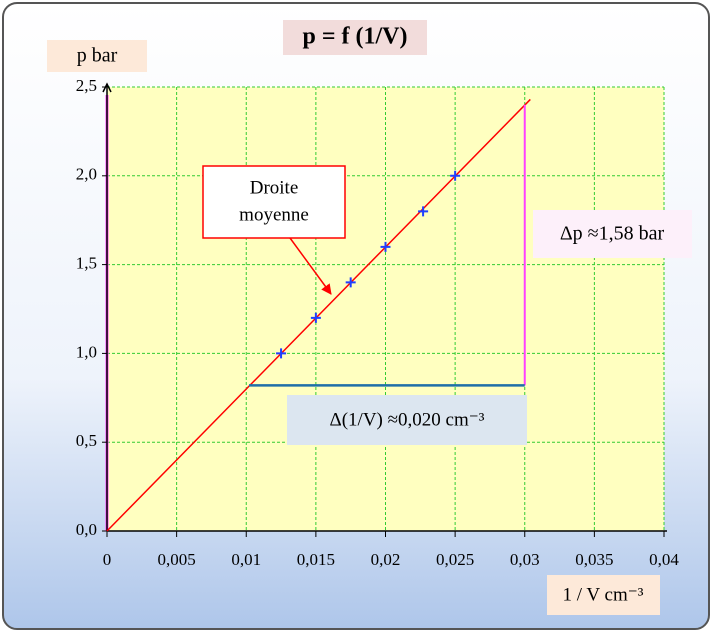  What do you see at coordinates (274, 202) in the screenshot?
I see `fit-annotation-box` at bounding box center [274, 202].